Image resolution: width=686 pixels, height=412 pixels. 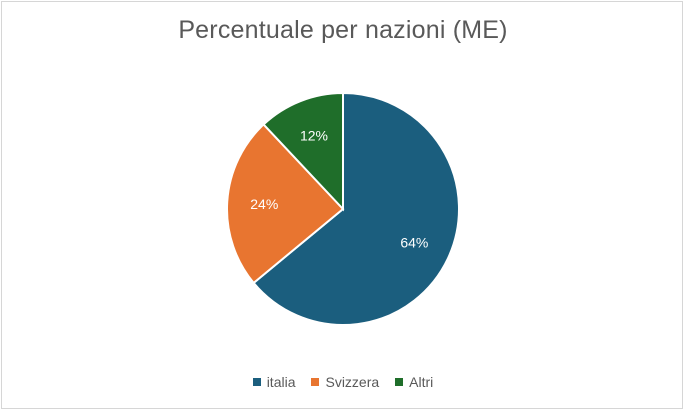 What do you see at coordinates (303, 151) in the screenshot?
I see `pie-slice-altri` at bounding box center [303, 151].